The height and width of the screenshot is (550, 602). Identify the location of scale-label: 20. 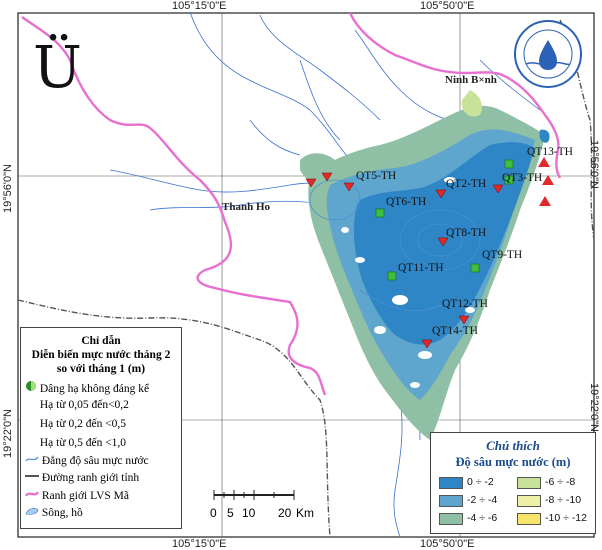
(285, 513).